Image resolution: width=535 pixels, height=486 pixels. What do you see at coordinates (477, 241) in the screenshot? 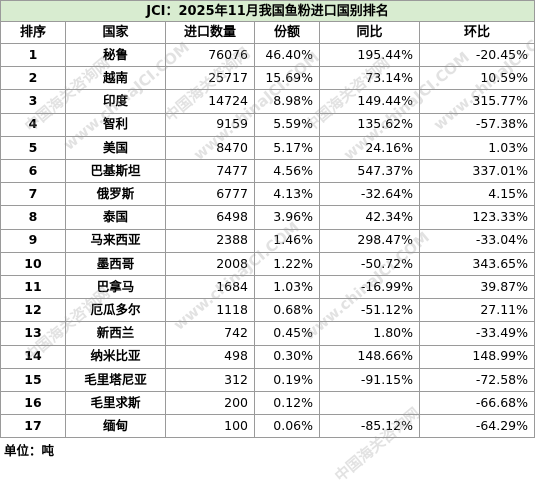
I see `table-cell: -33.04%` at bounding box center [477, 241].